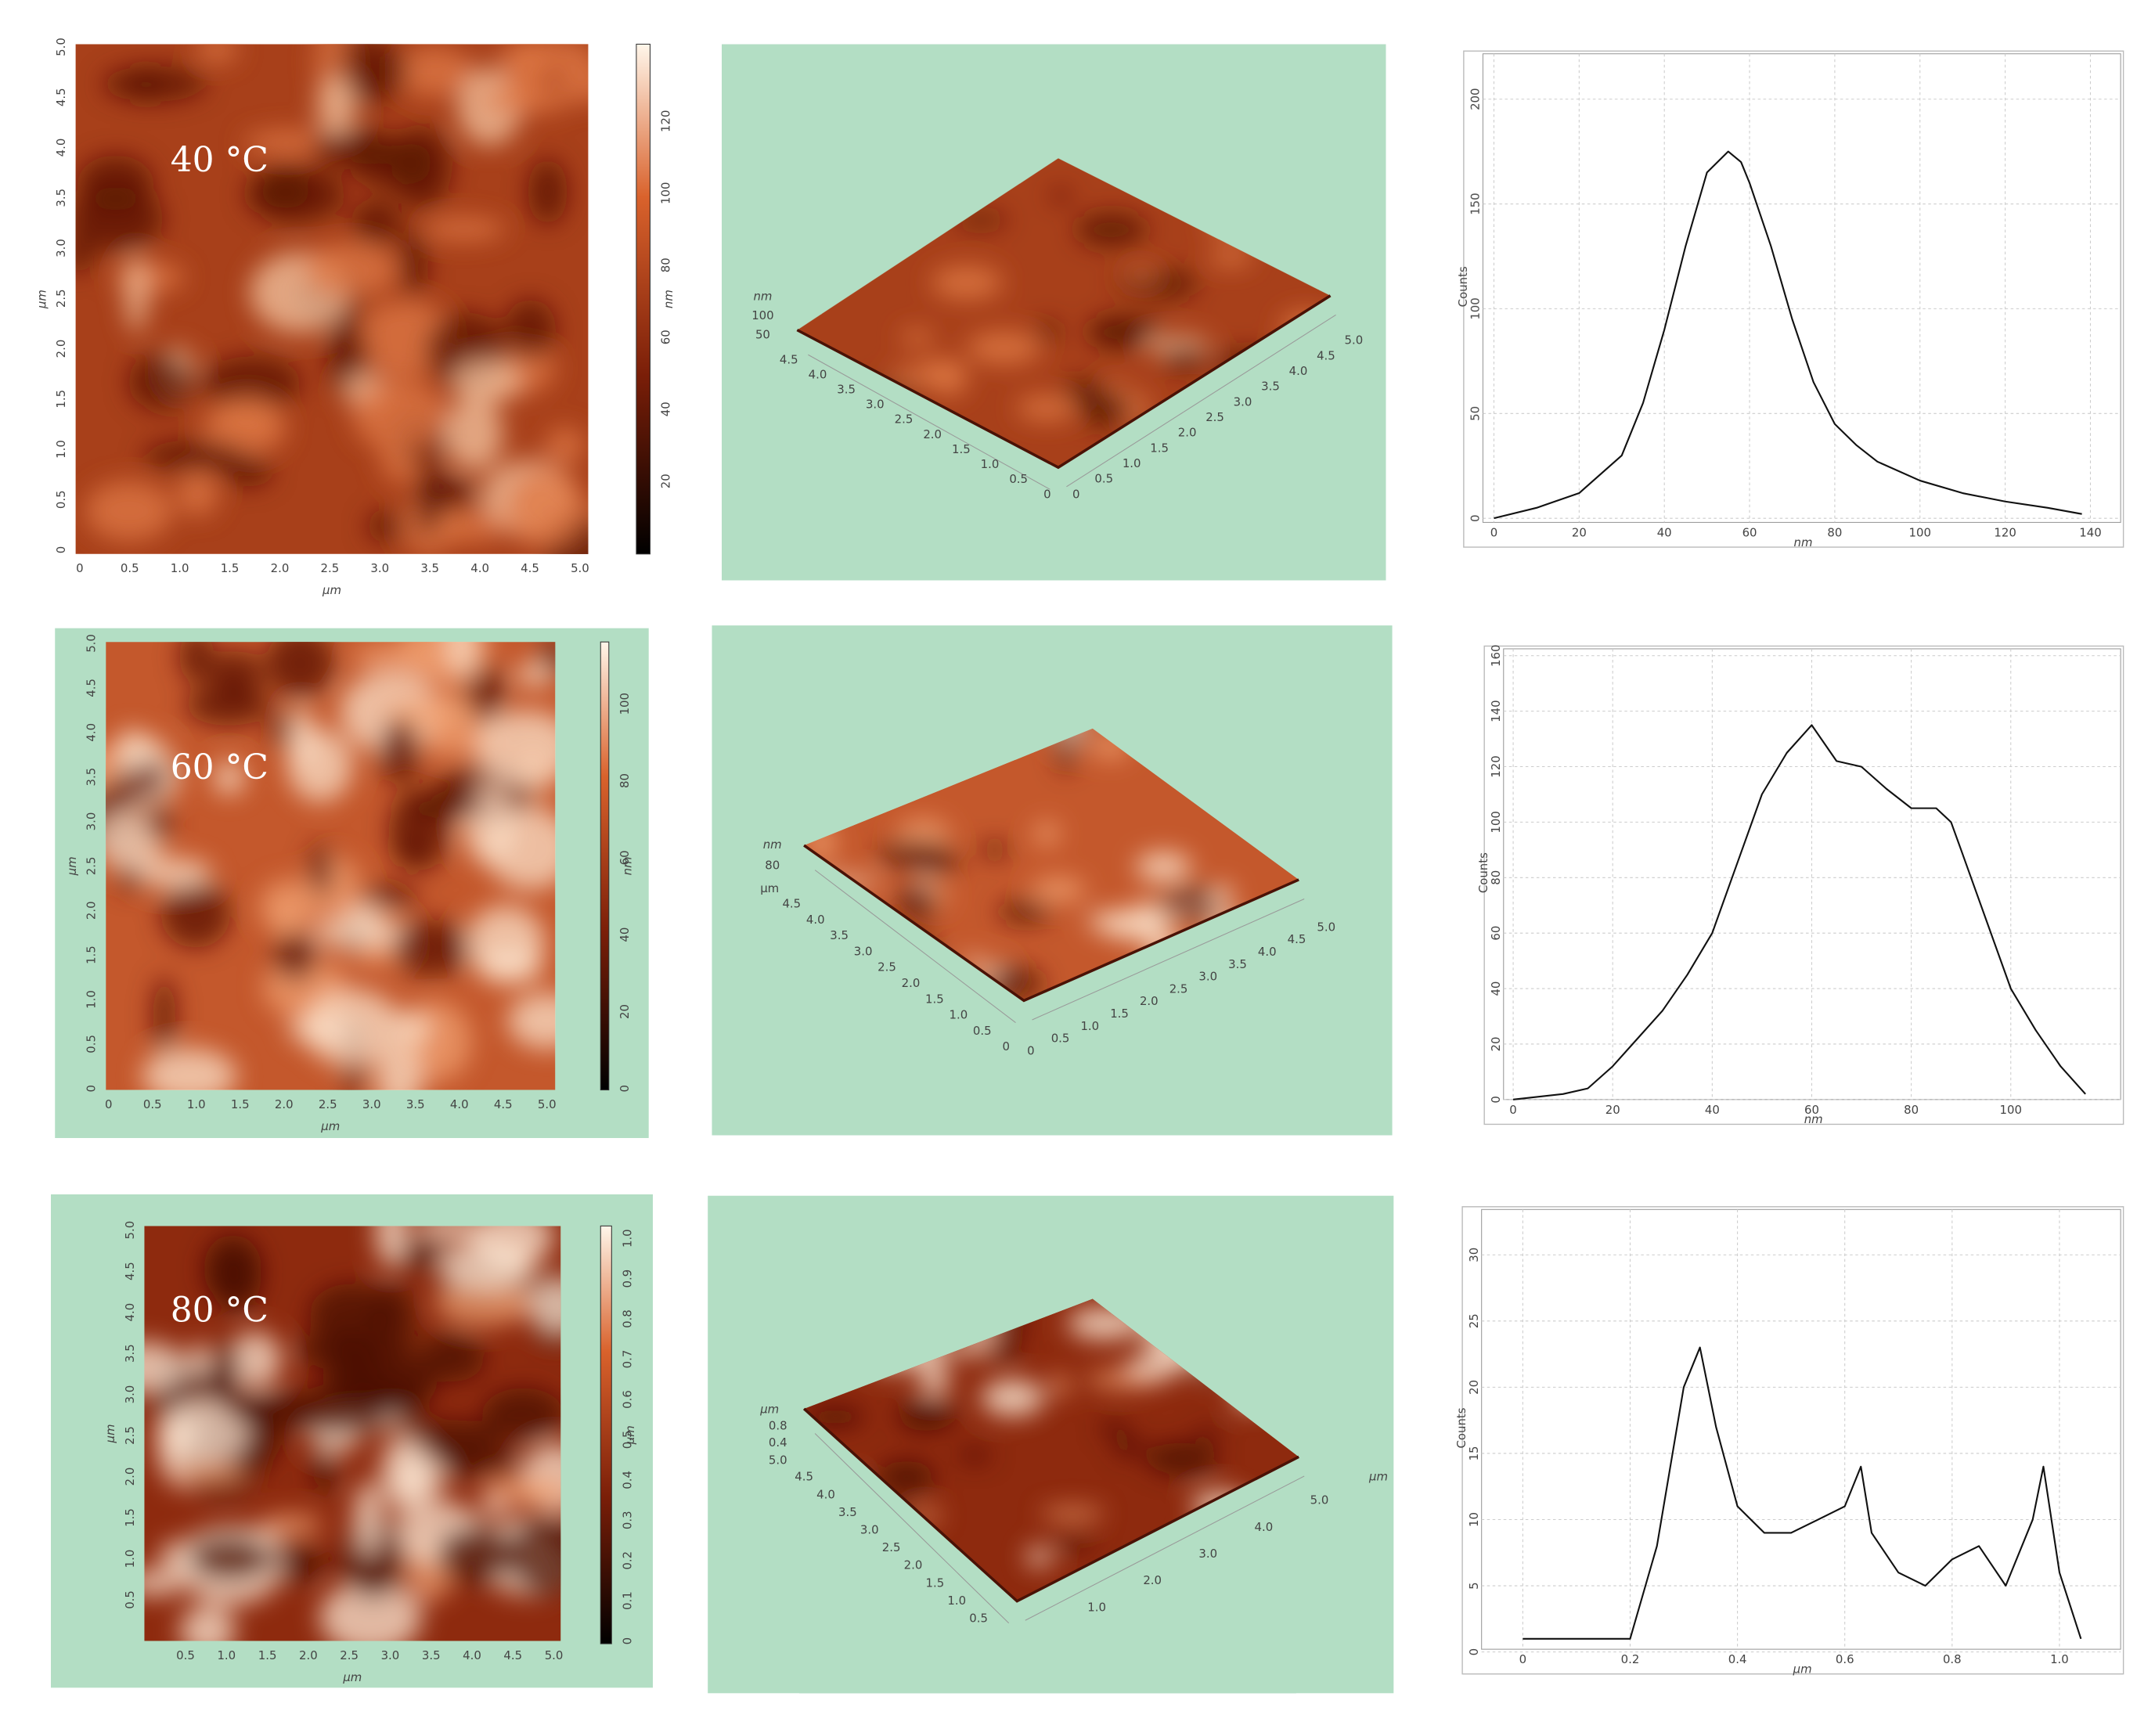 This screenshot has width=2155, height=1736. What do you see at coordinates (772, 865) in the screenshot?
I see `surface-z-label: 80` at bounding box center [772, 865].